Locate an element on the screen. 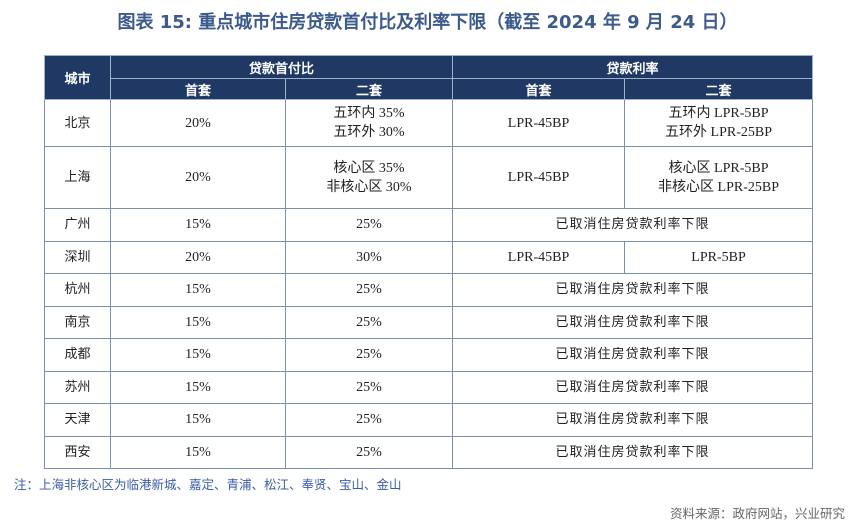 The width and height of the screenshot is (855, 532). cell: 上海 is located at coordinates (77, 177).